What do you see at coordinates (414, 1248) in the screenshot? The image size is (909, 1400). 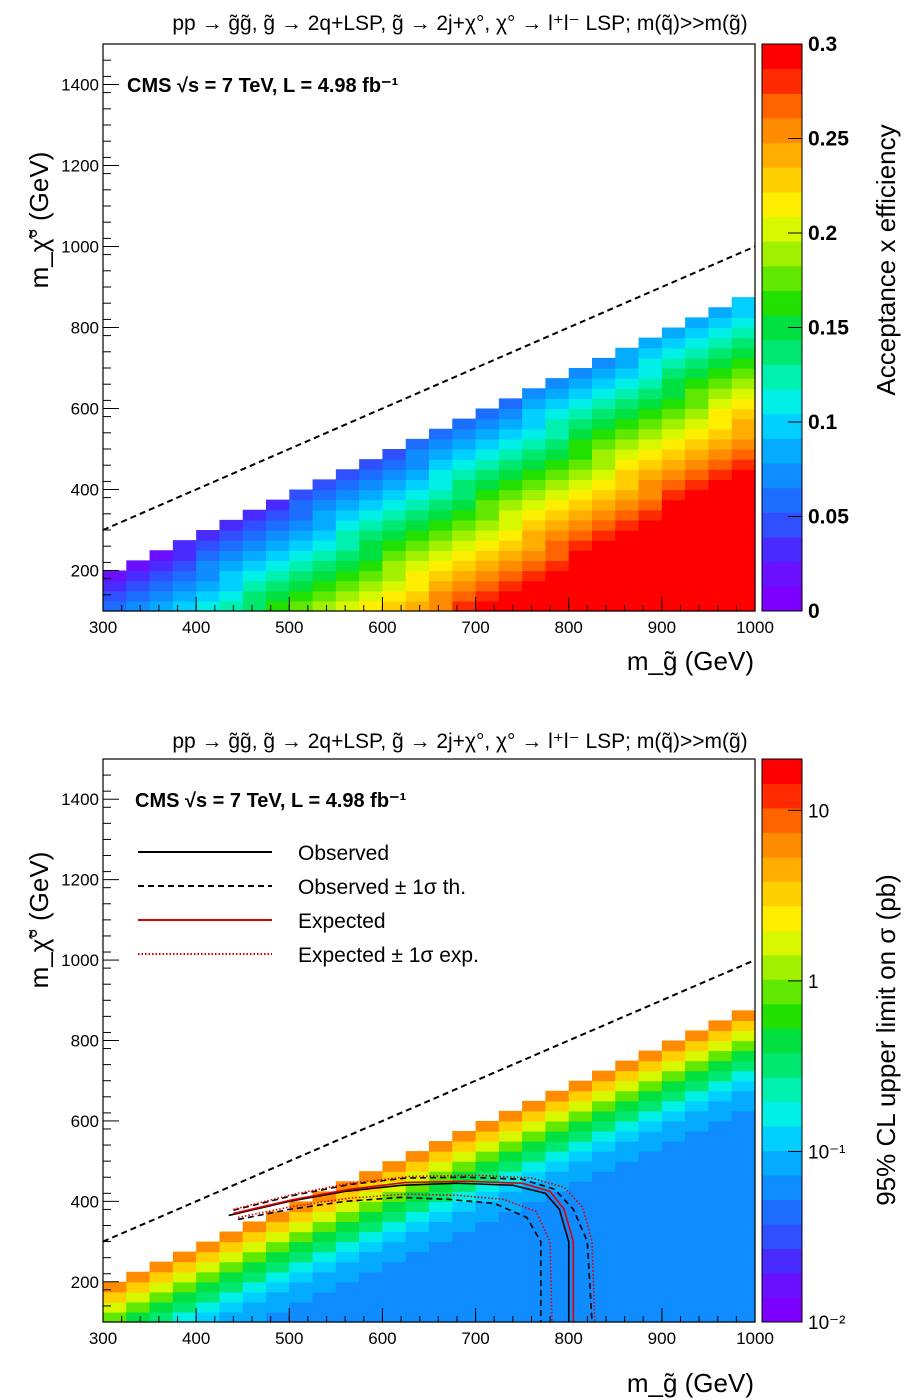 I see `contour-expected-1-exp-upper-` at bounding box center [414, 1248].